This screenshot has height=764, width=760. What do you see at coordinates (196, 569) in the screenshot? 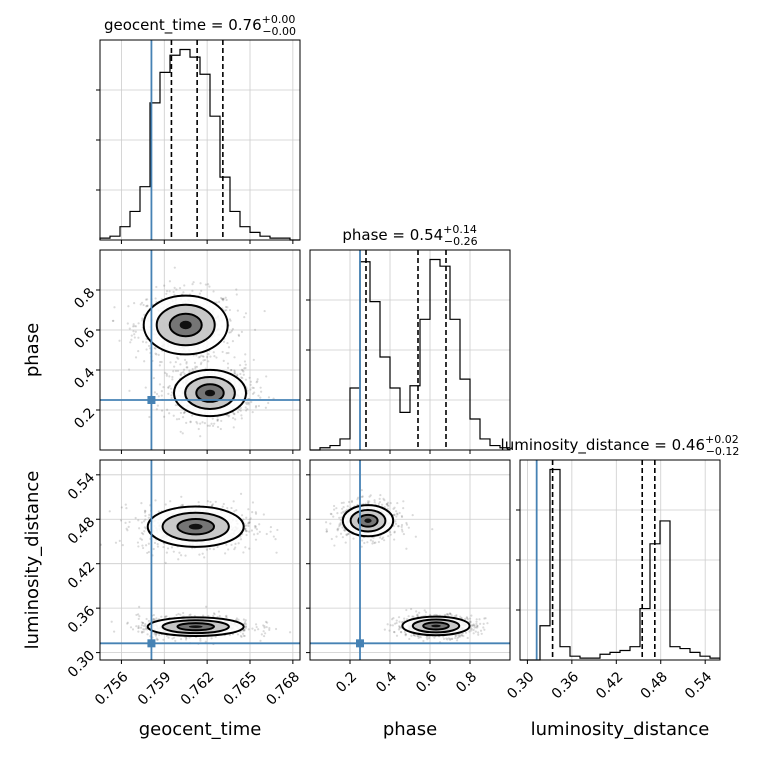
I see `panel-geocent_time|luminosity_distance` at bounding box center [196, 569].